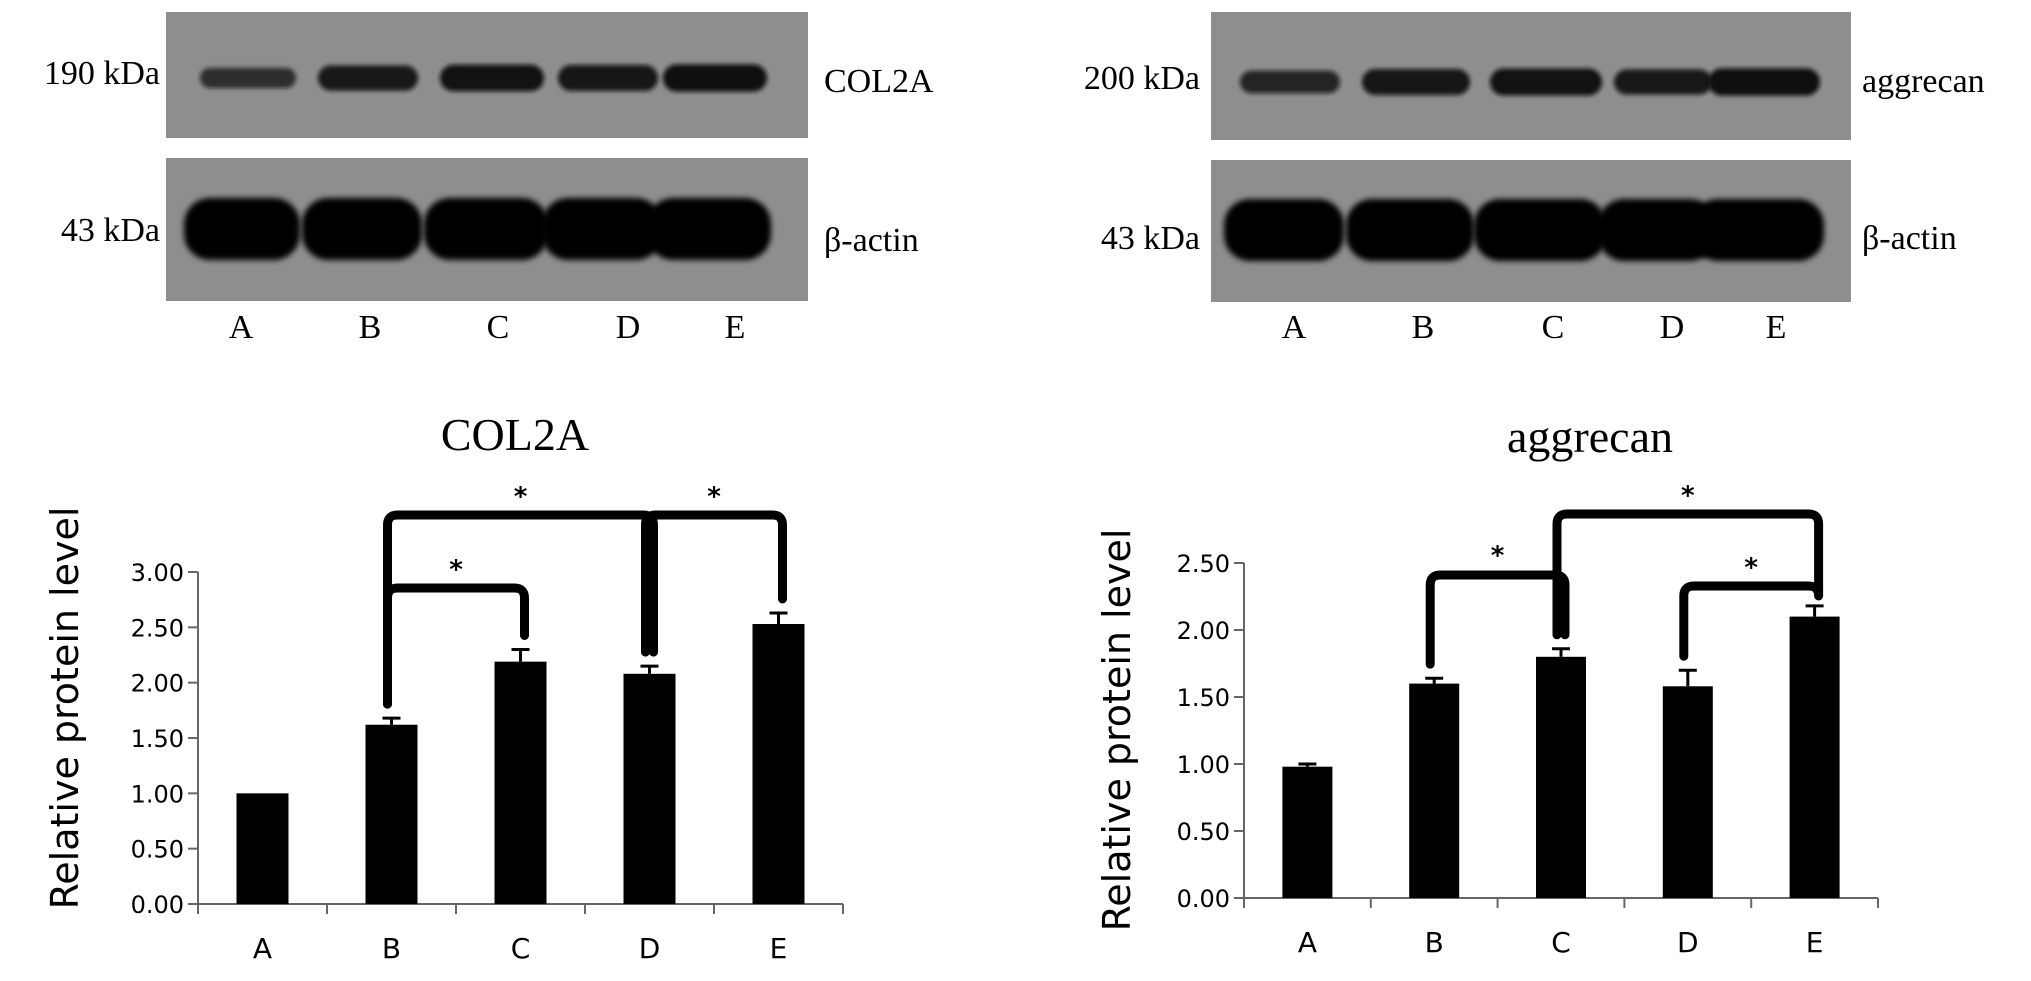 The image size is (2031, 981). I want to click on lane-label: E, so click(735, 327).